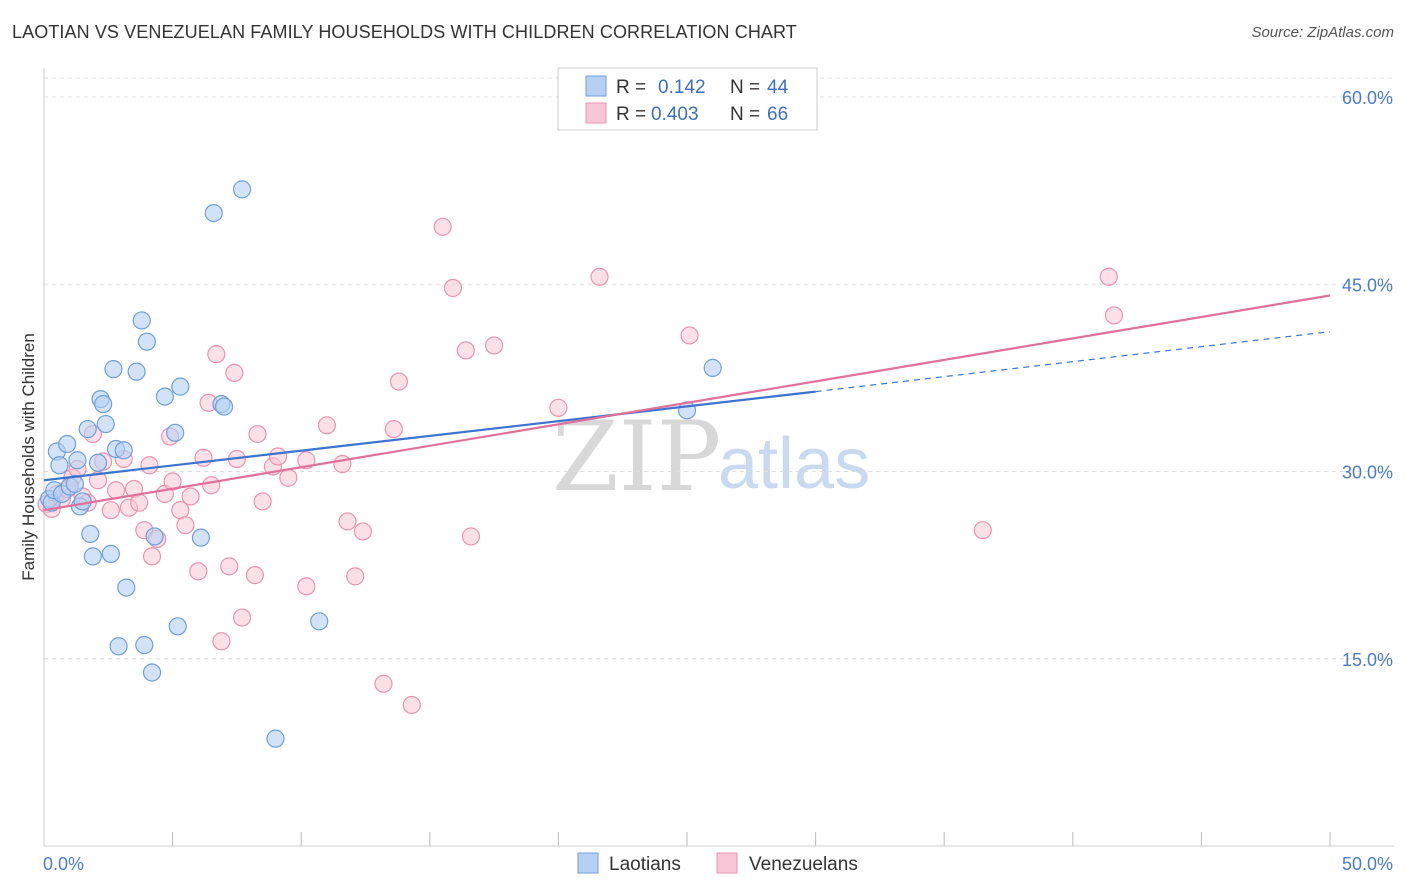 The image size is (1406, 892). Describe the element at coordinates (596, 86) in the screenshot. I see `legend-swatch-laotian` at that location.